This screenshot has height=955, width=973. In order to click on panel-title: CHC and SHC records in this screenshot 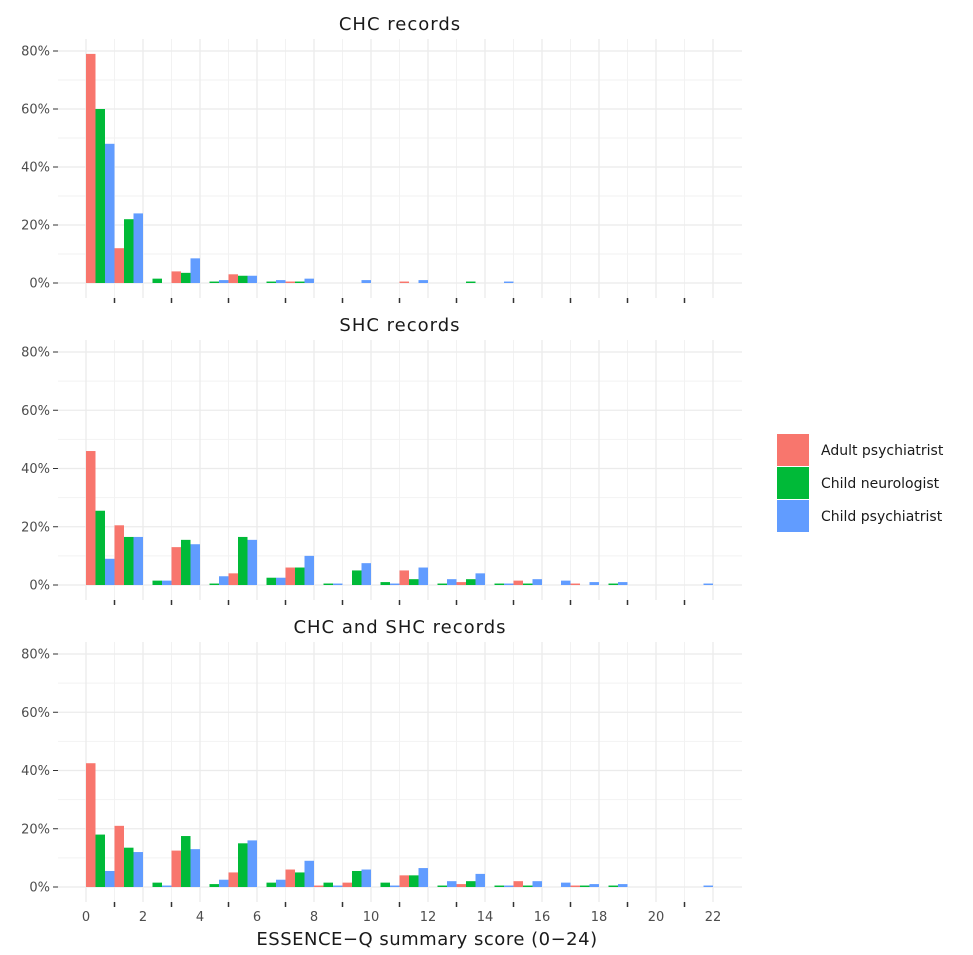, I will do `click(399, 627)`.